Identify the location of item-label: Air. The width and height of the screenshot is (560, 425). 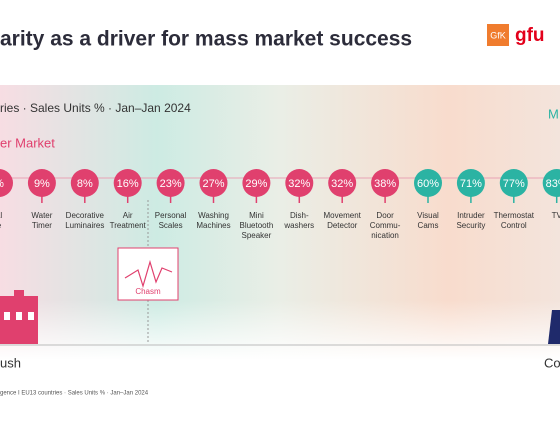
(128, 215).